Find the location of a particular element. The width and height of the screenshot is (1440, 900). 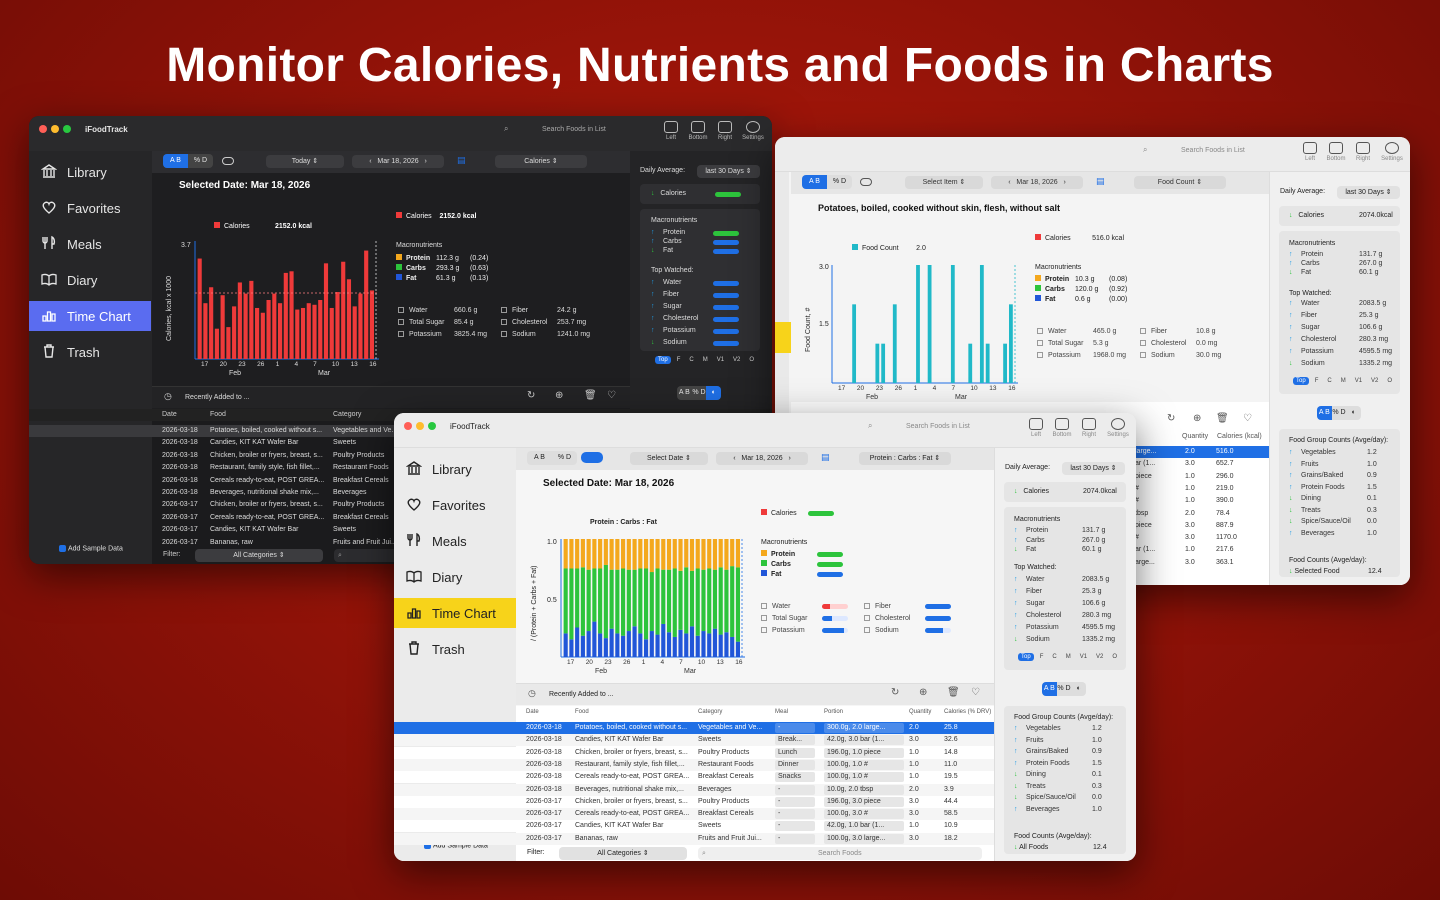

sidebar-item-time-chart: Time Chart is located at coordinates (90, 316).